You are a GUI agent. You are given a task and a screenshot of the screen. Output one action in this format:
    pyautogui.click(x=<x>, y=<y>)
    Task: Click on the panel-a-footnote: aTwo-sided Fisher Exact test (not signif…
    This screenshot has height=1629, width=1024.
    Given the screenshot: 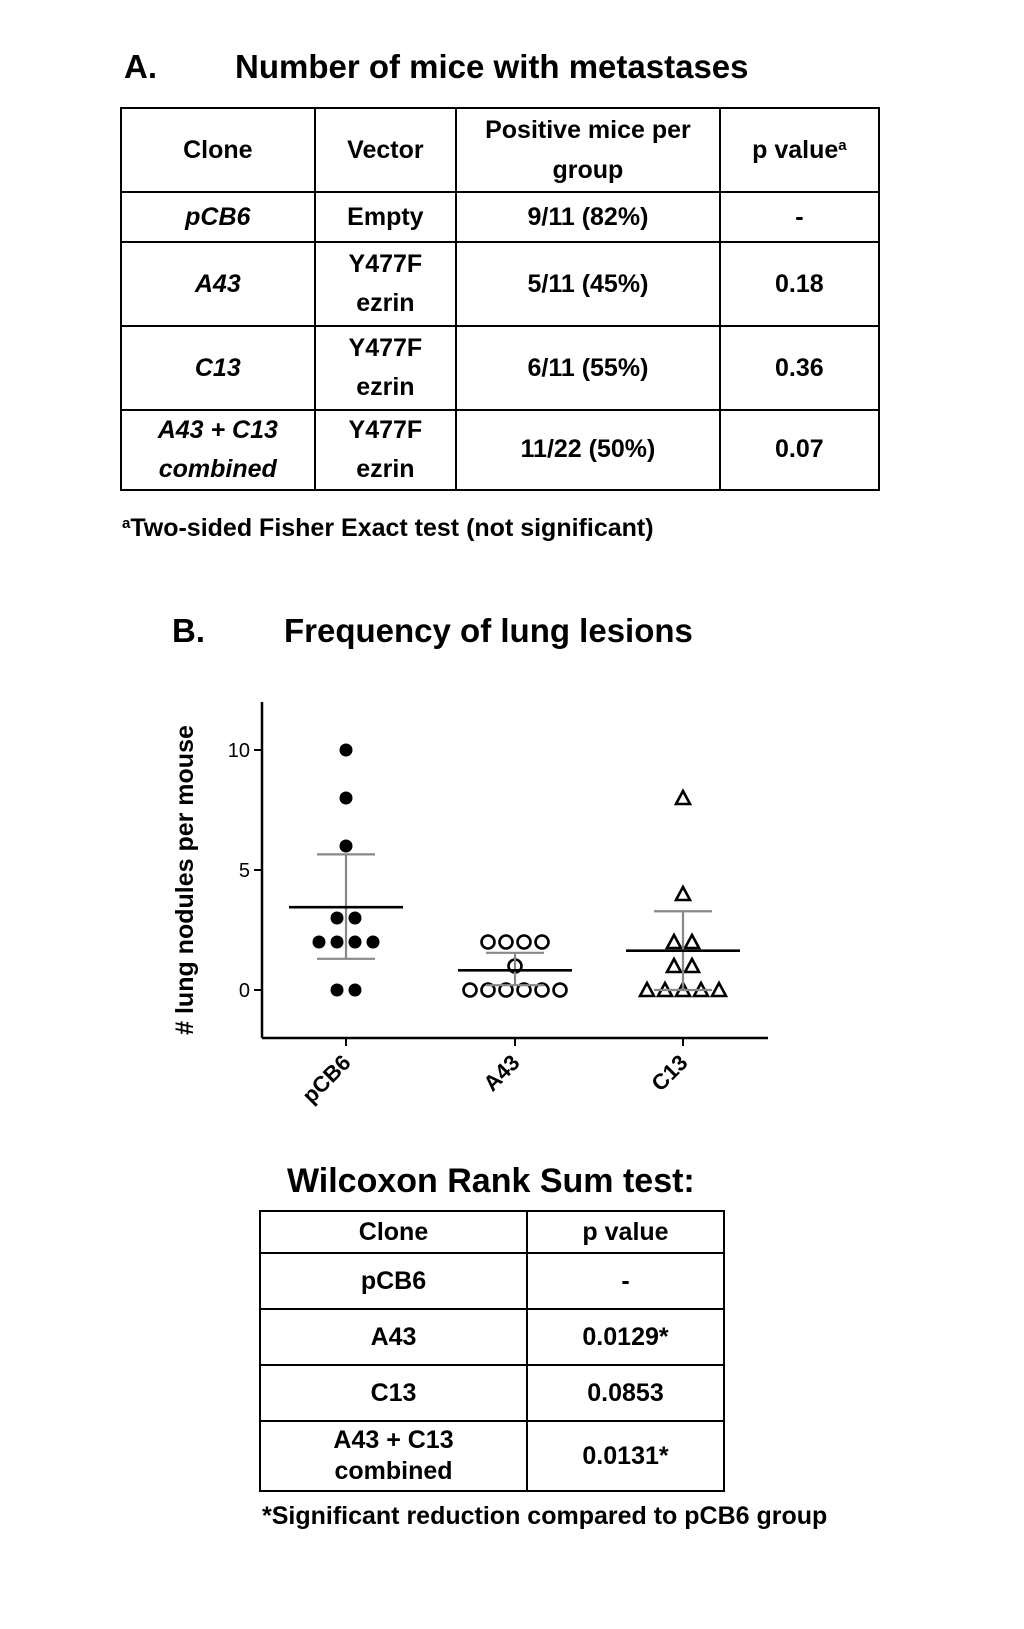 What is the action you would take?
    pyautogui.click(x=388, y=528)
    